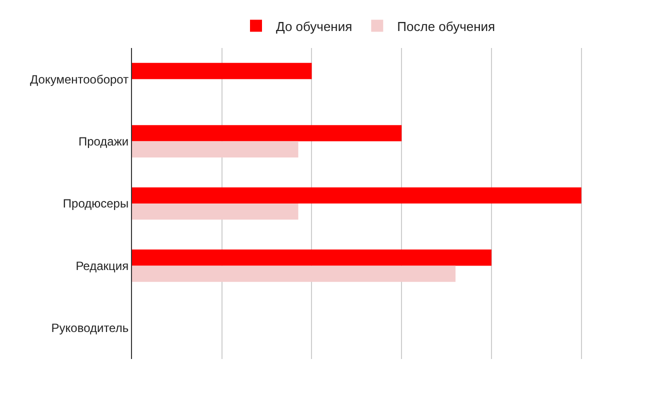 The width and height of the screenshot is (650, 402). What do you see at coordinates (90, 328) in the screenshot?
I see `y-tick-label: Руководитель` at bounding box center [90, 328].